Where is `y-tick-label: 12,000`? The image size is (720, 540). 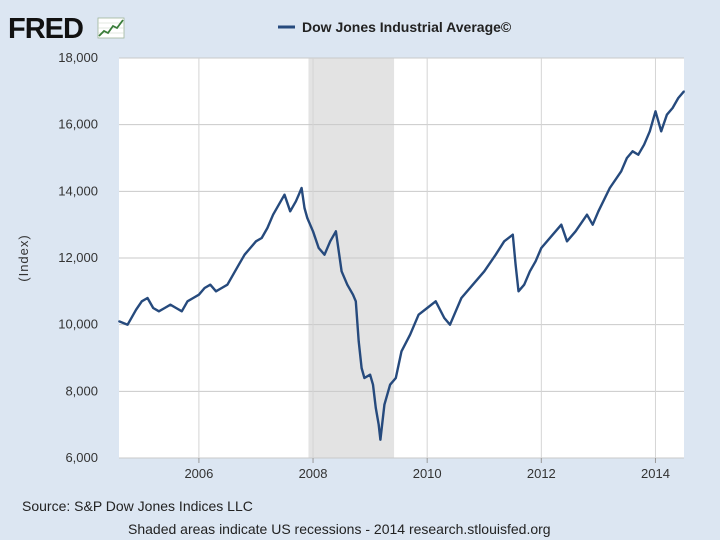
y-tick-label: 12,000 is located at coordinates (78, 257).